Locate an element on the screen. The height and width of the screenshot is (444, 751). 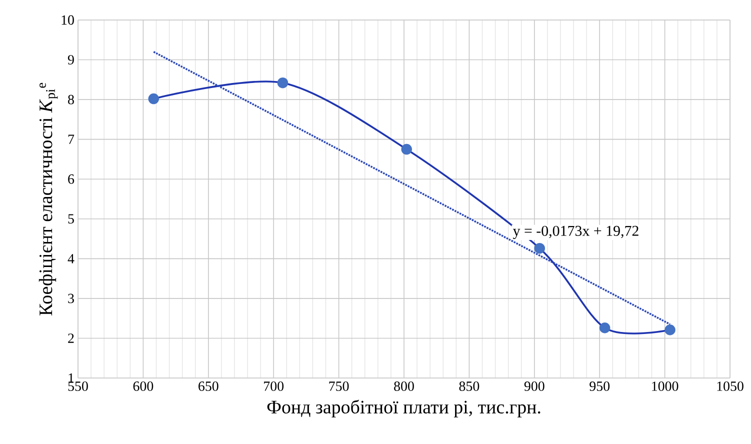
x-tick-label: 850 is located at coordinates (469, 386).